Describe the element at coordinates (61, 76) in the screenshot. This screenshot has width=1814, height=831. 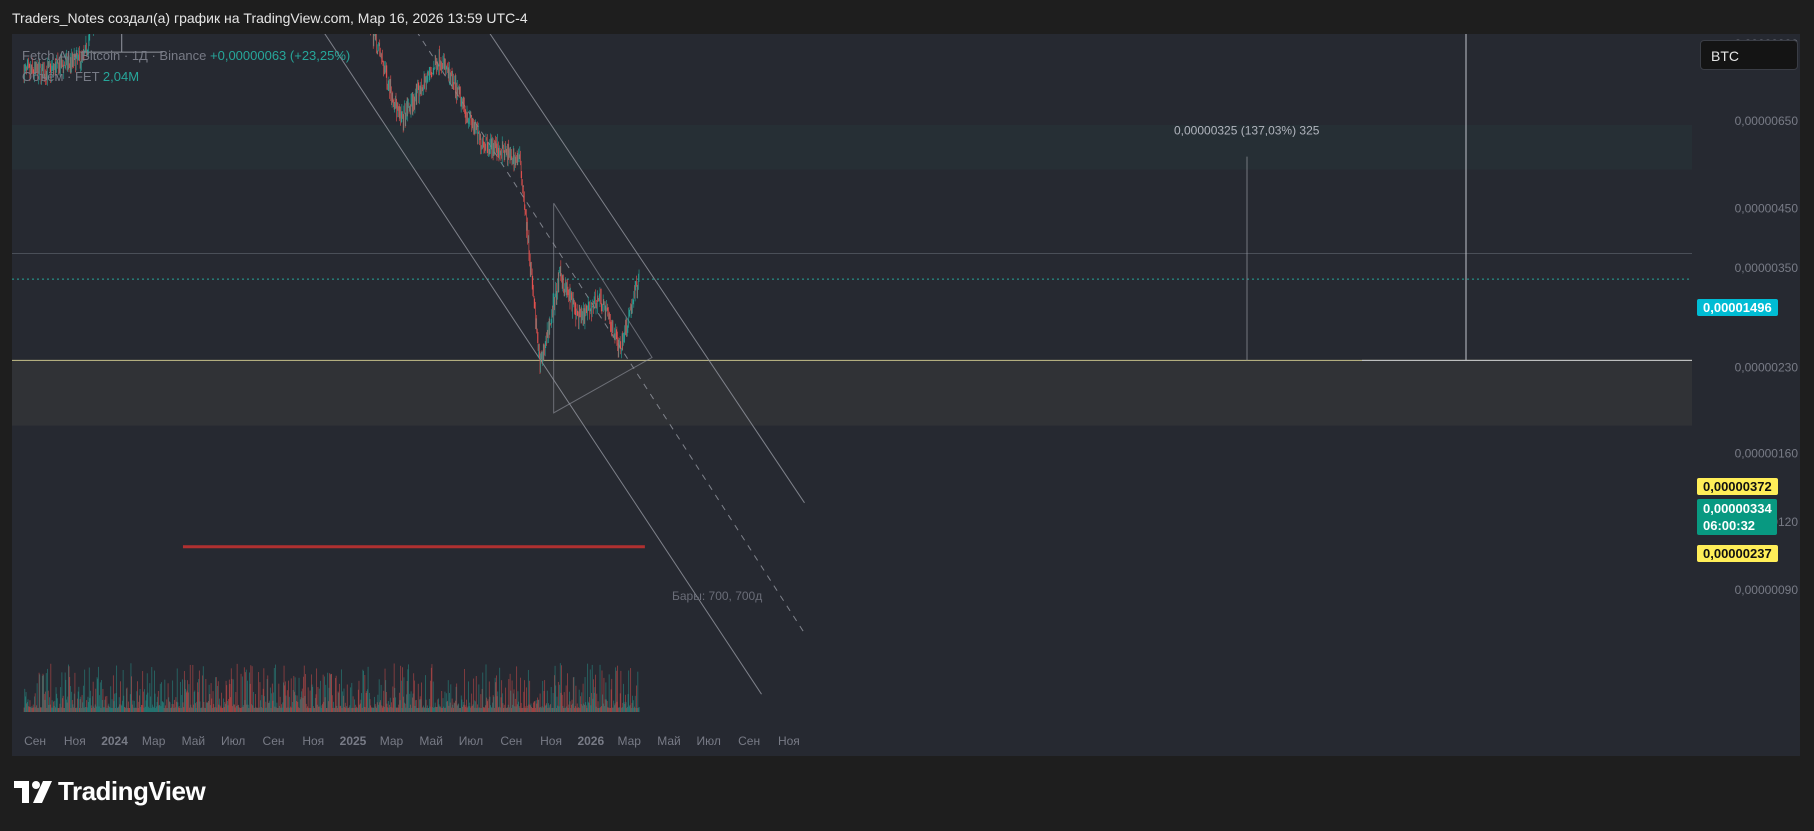
I see `legend-volume-label: Объём · FET` at that location.